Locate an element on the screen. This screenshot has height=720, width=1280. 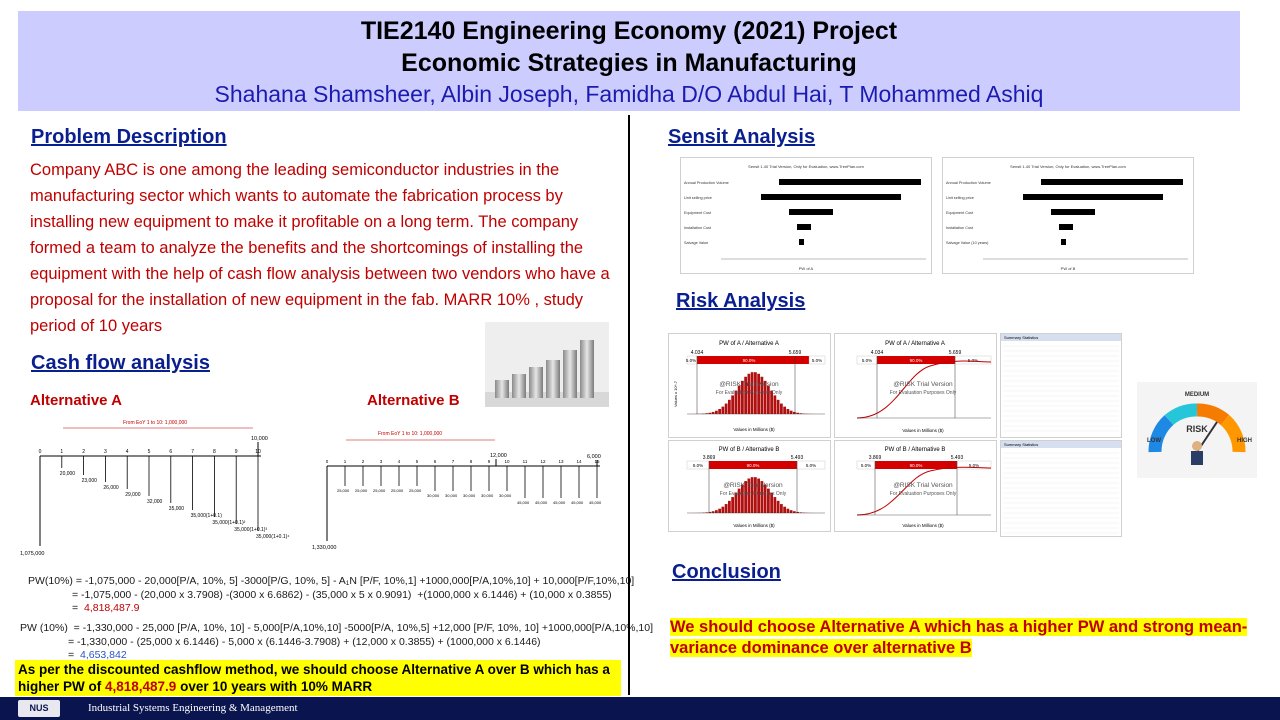
cf-b-period-label: 10 is located at coordinates (507, 461).